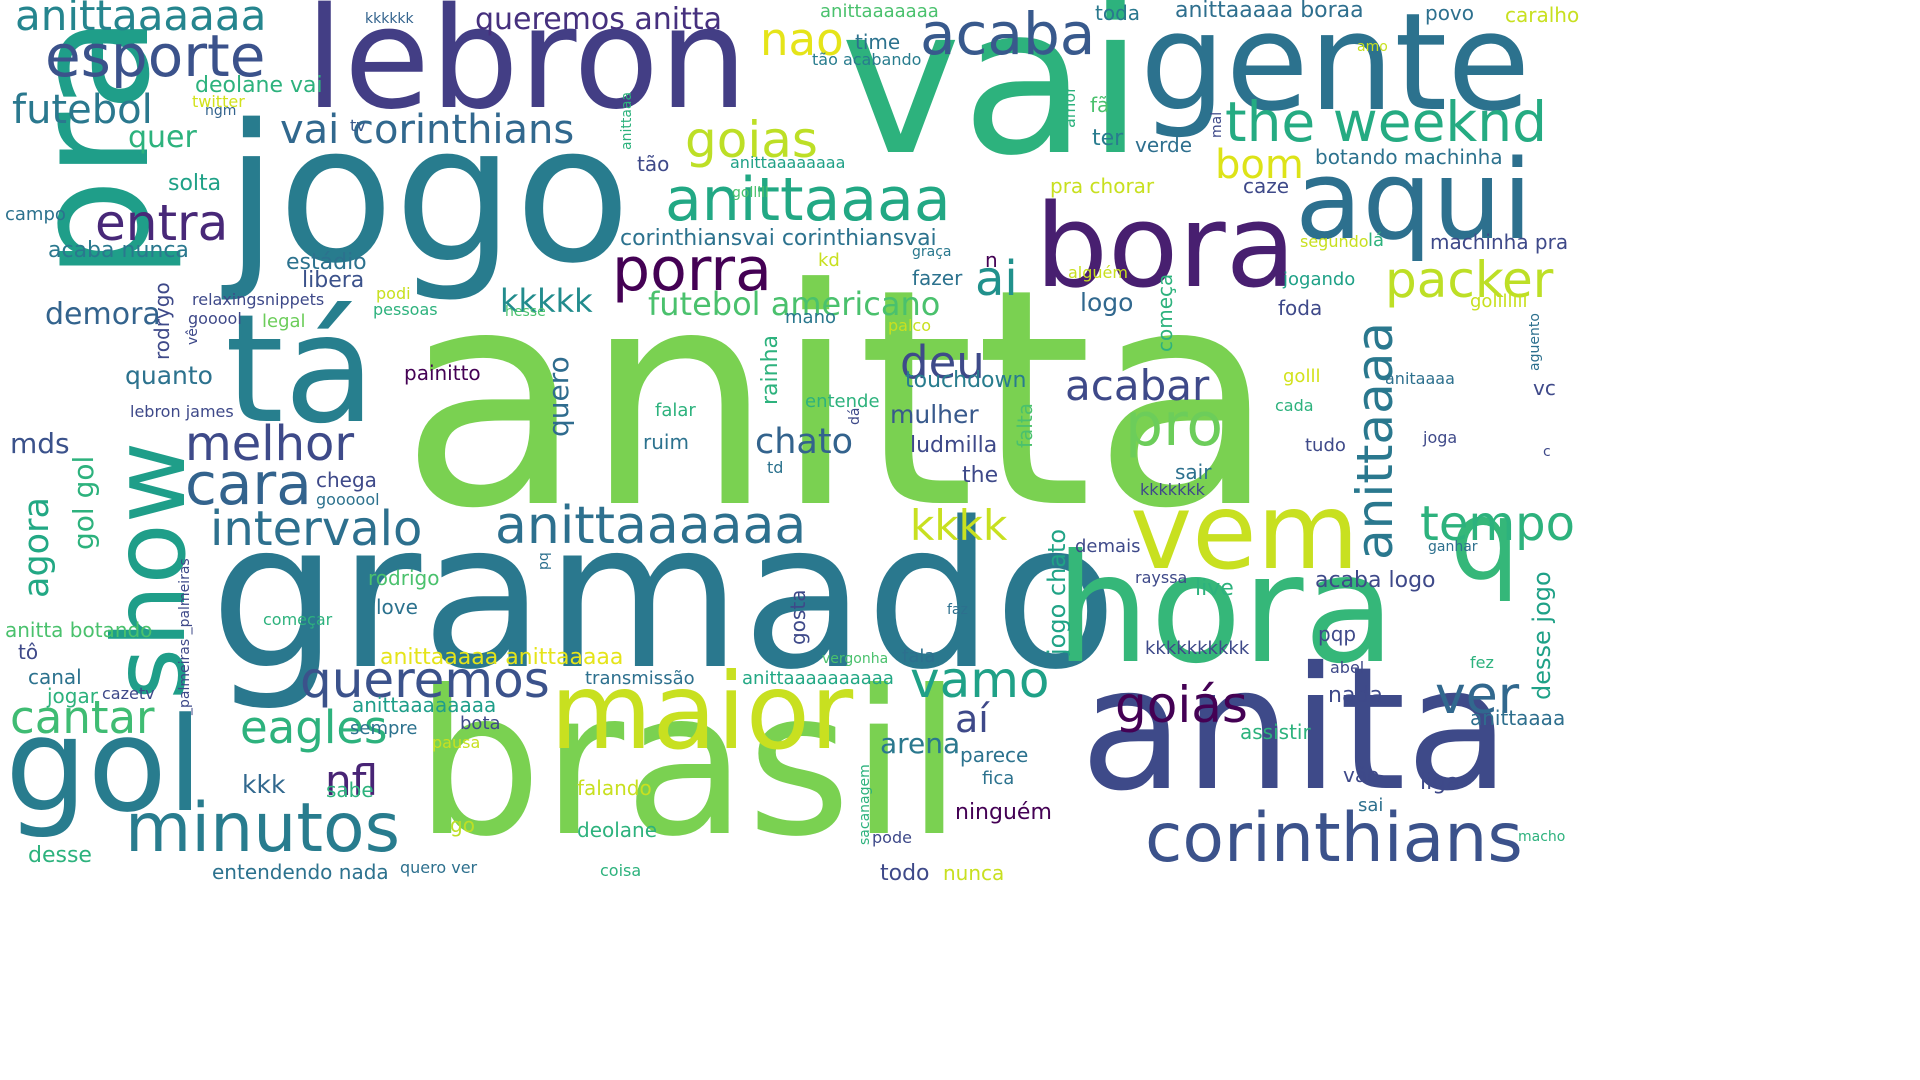 Image resolution: width=1920 pixels, height=1080 pixels. I want to click on word-fa: fã, so click(1100, 105).